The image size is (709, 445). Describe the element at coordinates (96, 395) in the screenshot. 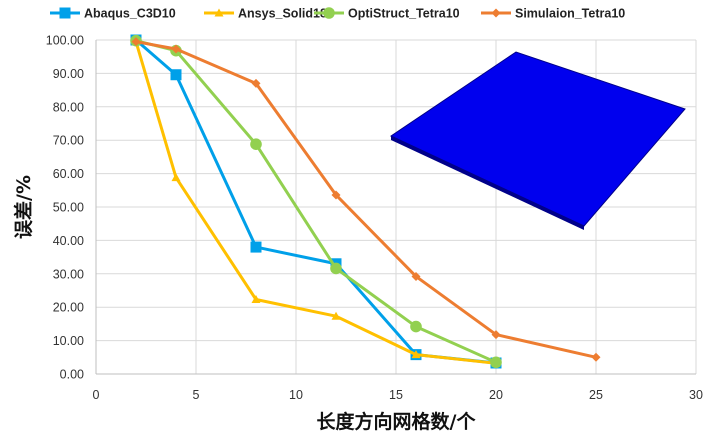

I see `x-tick-label: 0` at that location.